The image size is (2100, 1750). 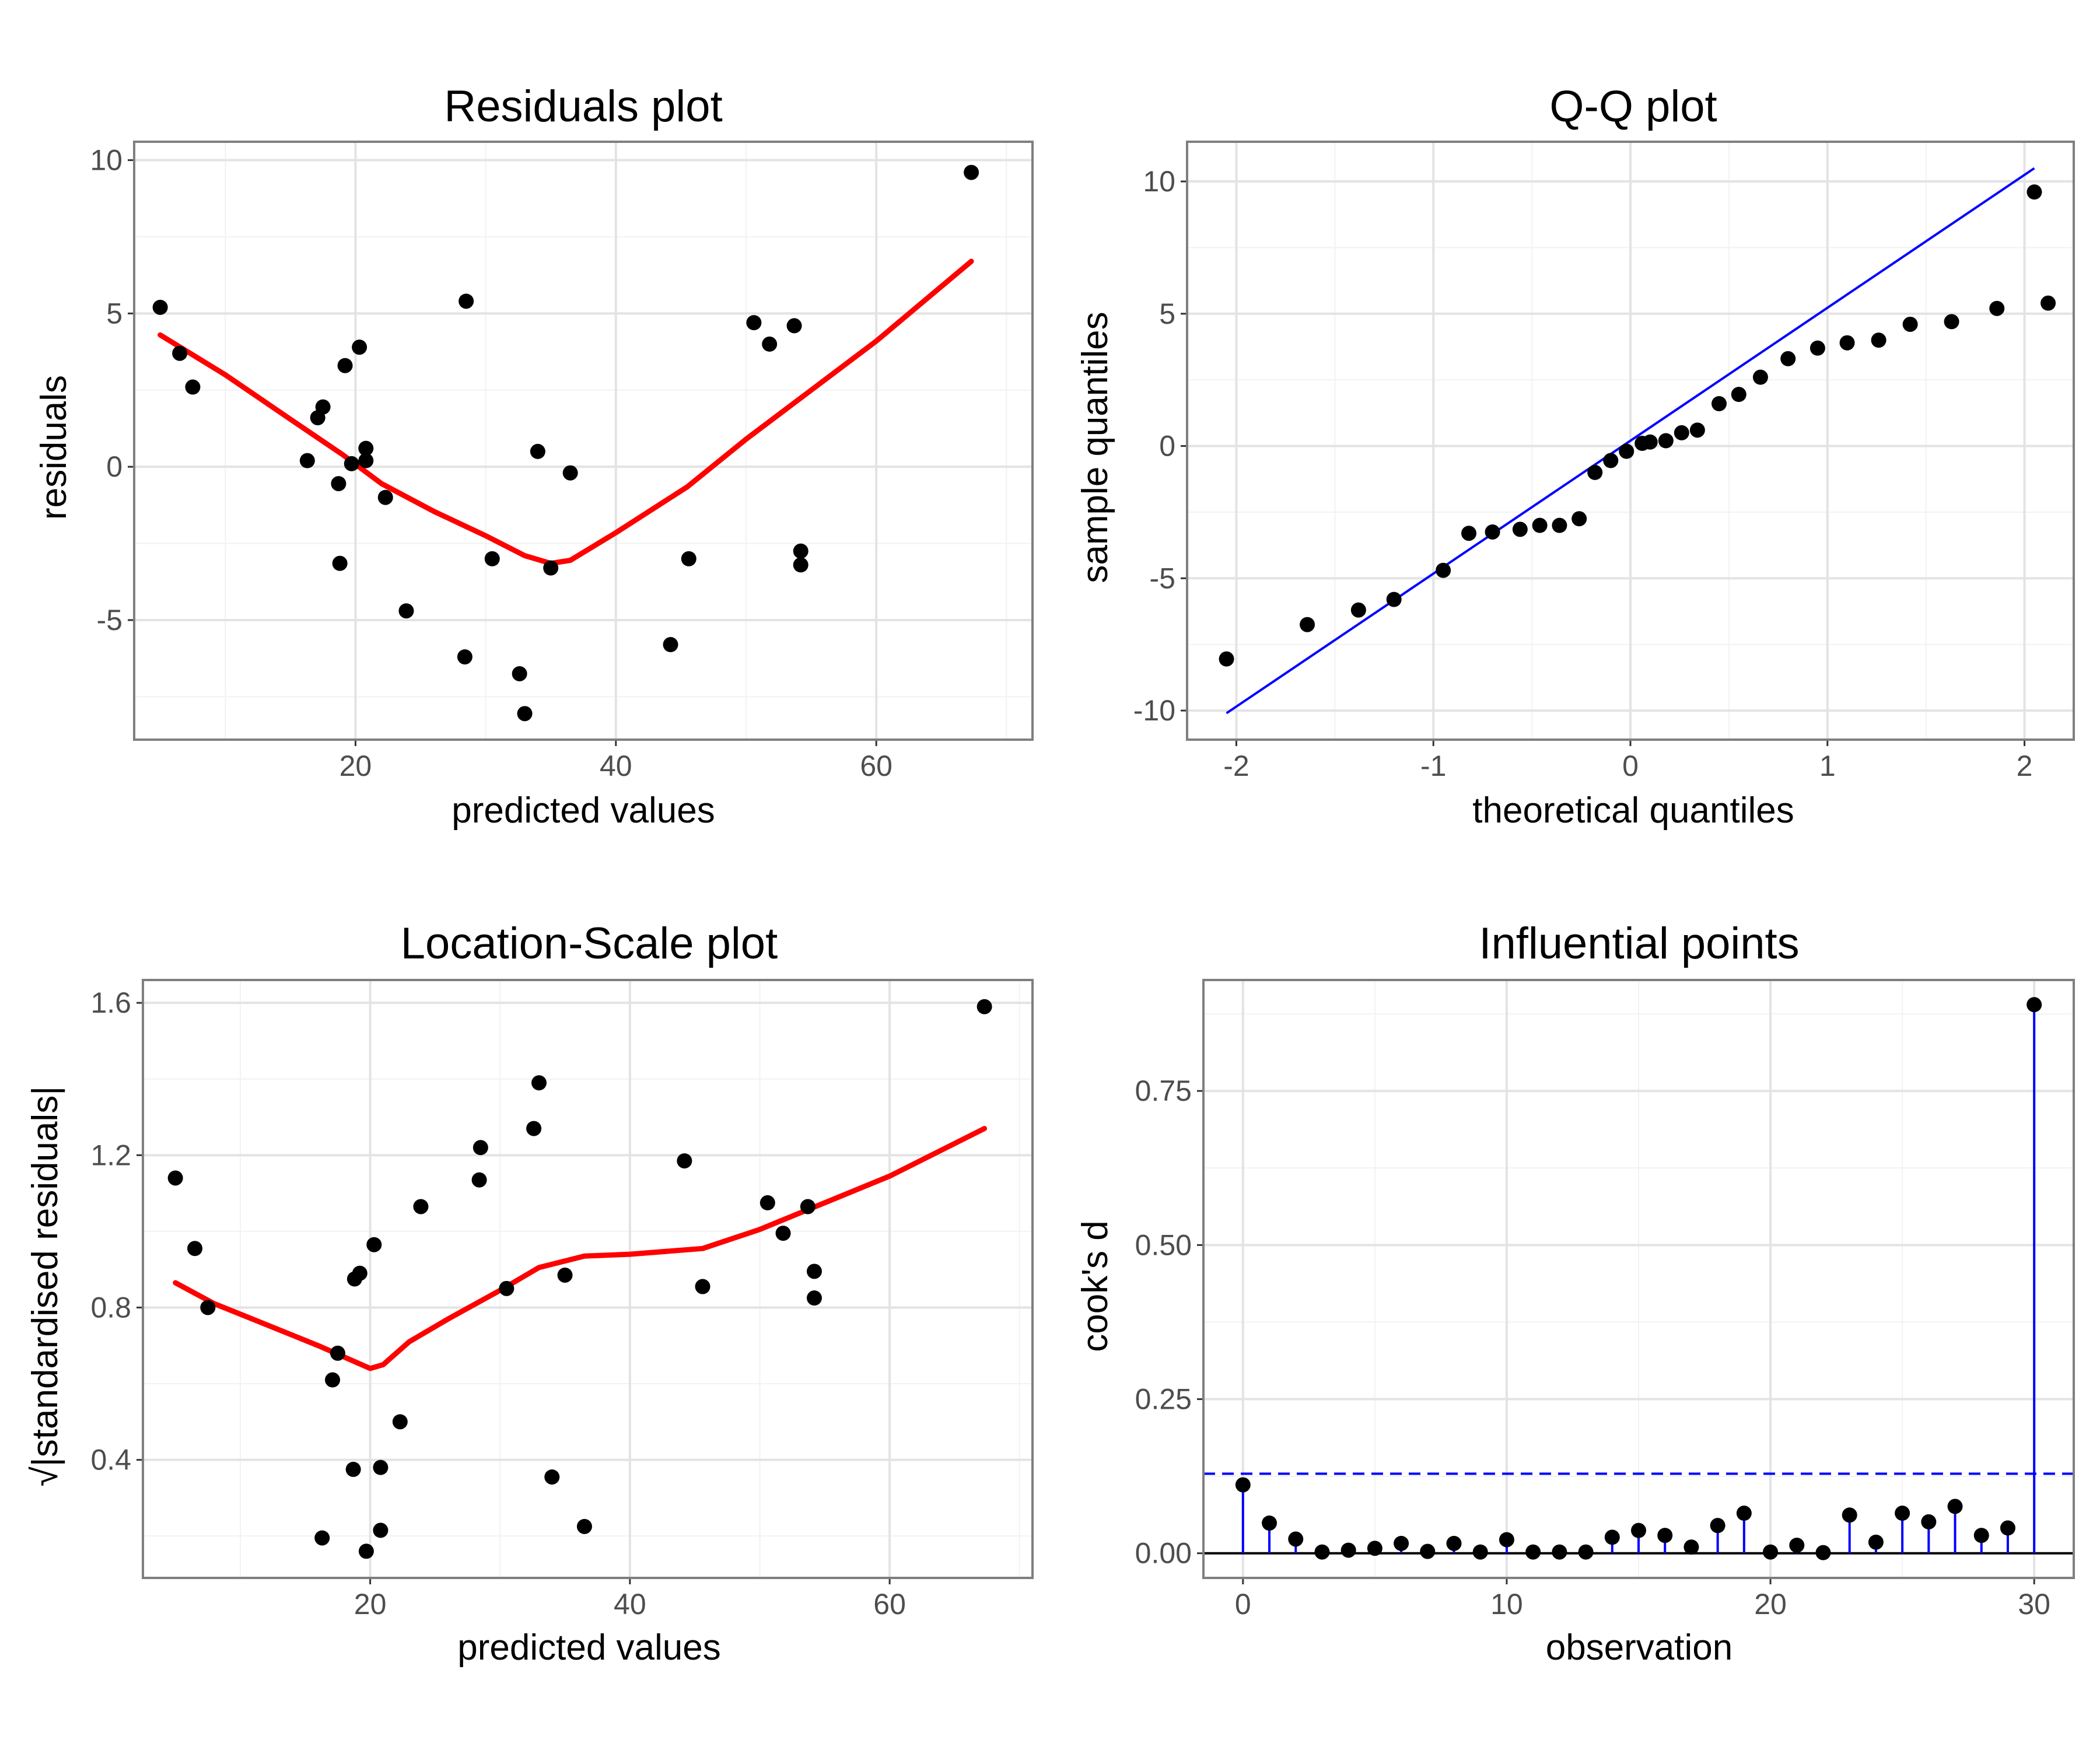 What do you see at coordinates (889, 1604) in the screenshot?
I see `location-scale-plot-x-tick-label: 60` at bounding box center [889, 1604].